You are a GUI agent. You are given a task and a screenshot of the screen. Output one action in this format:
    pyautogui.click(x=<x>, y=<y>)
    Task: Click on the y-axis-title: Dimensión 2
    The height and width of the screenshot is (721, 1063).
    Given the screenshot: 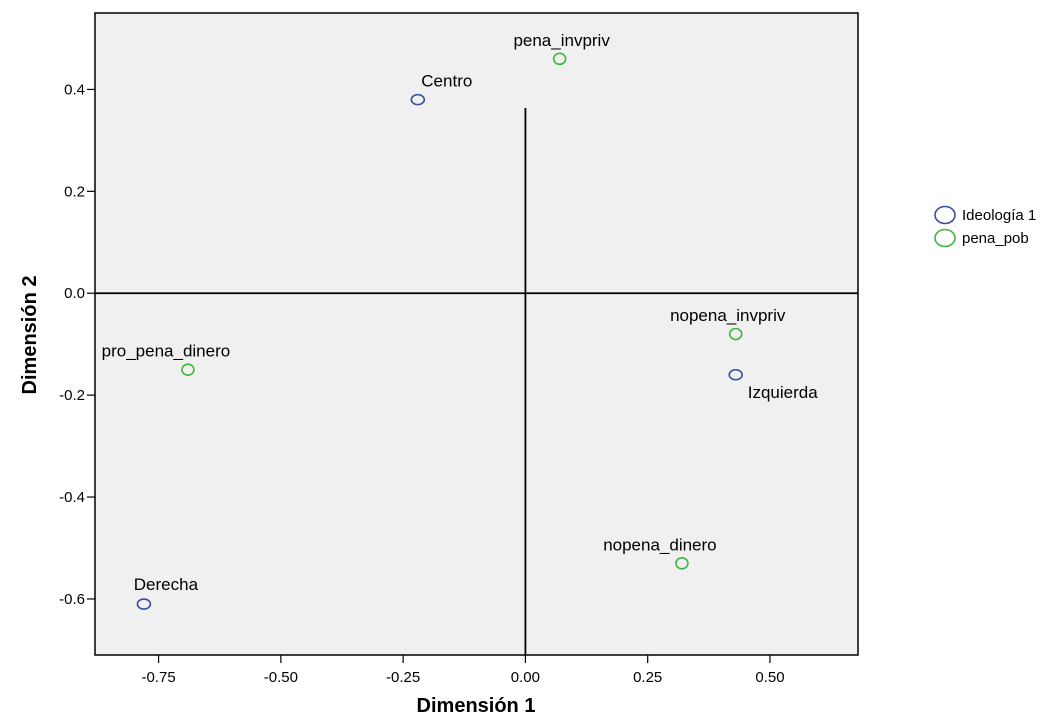 What is the action you would take?
    pyautogui.click(x=30, y=335)
    